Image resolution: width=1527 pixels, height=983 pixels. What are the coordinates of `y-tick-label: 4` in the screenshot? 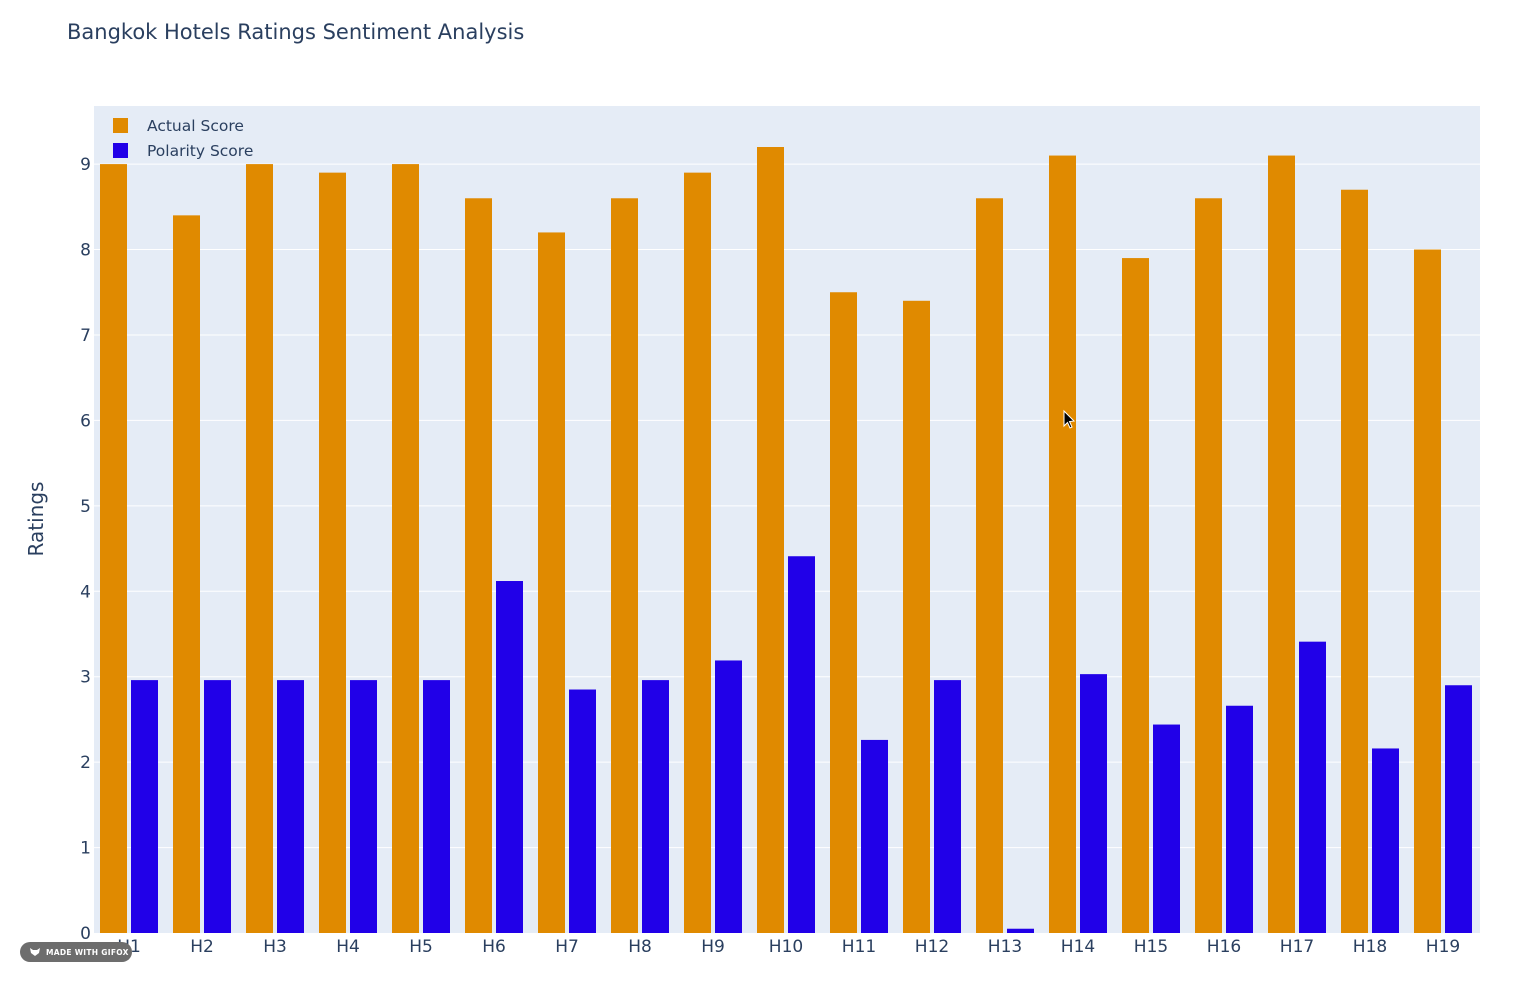 It's located at (85, 592).